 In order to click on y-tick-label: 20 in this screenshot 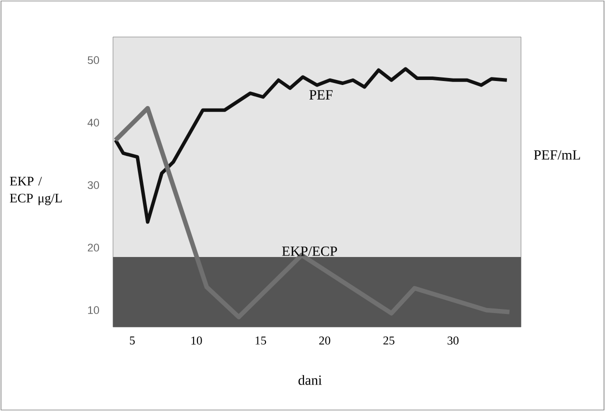, I will do `click(94, 248)`.